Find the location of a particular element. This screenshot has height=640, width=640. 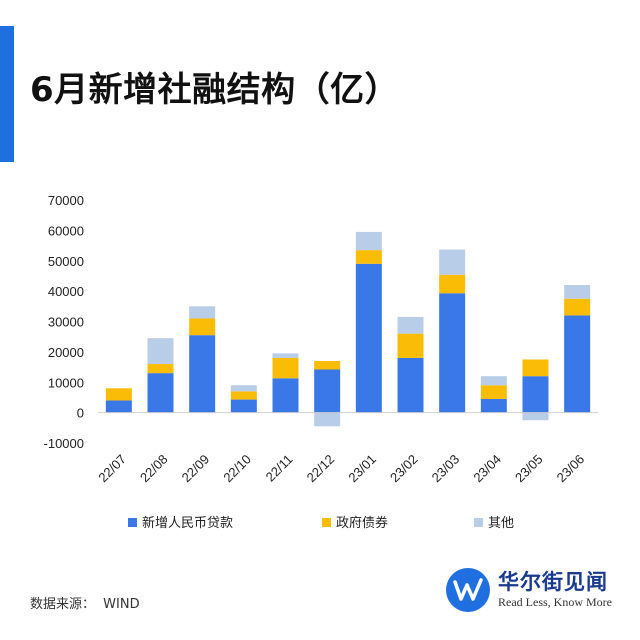

x-tick-label: 22/10 is located at coordinates (237, 469).